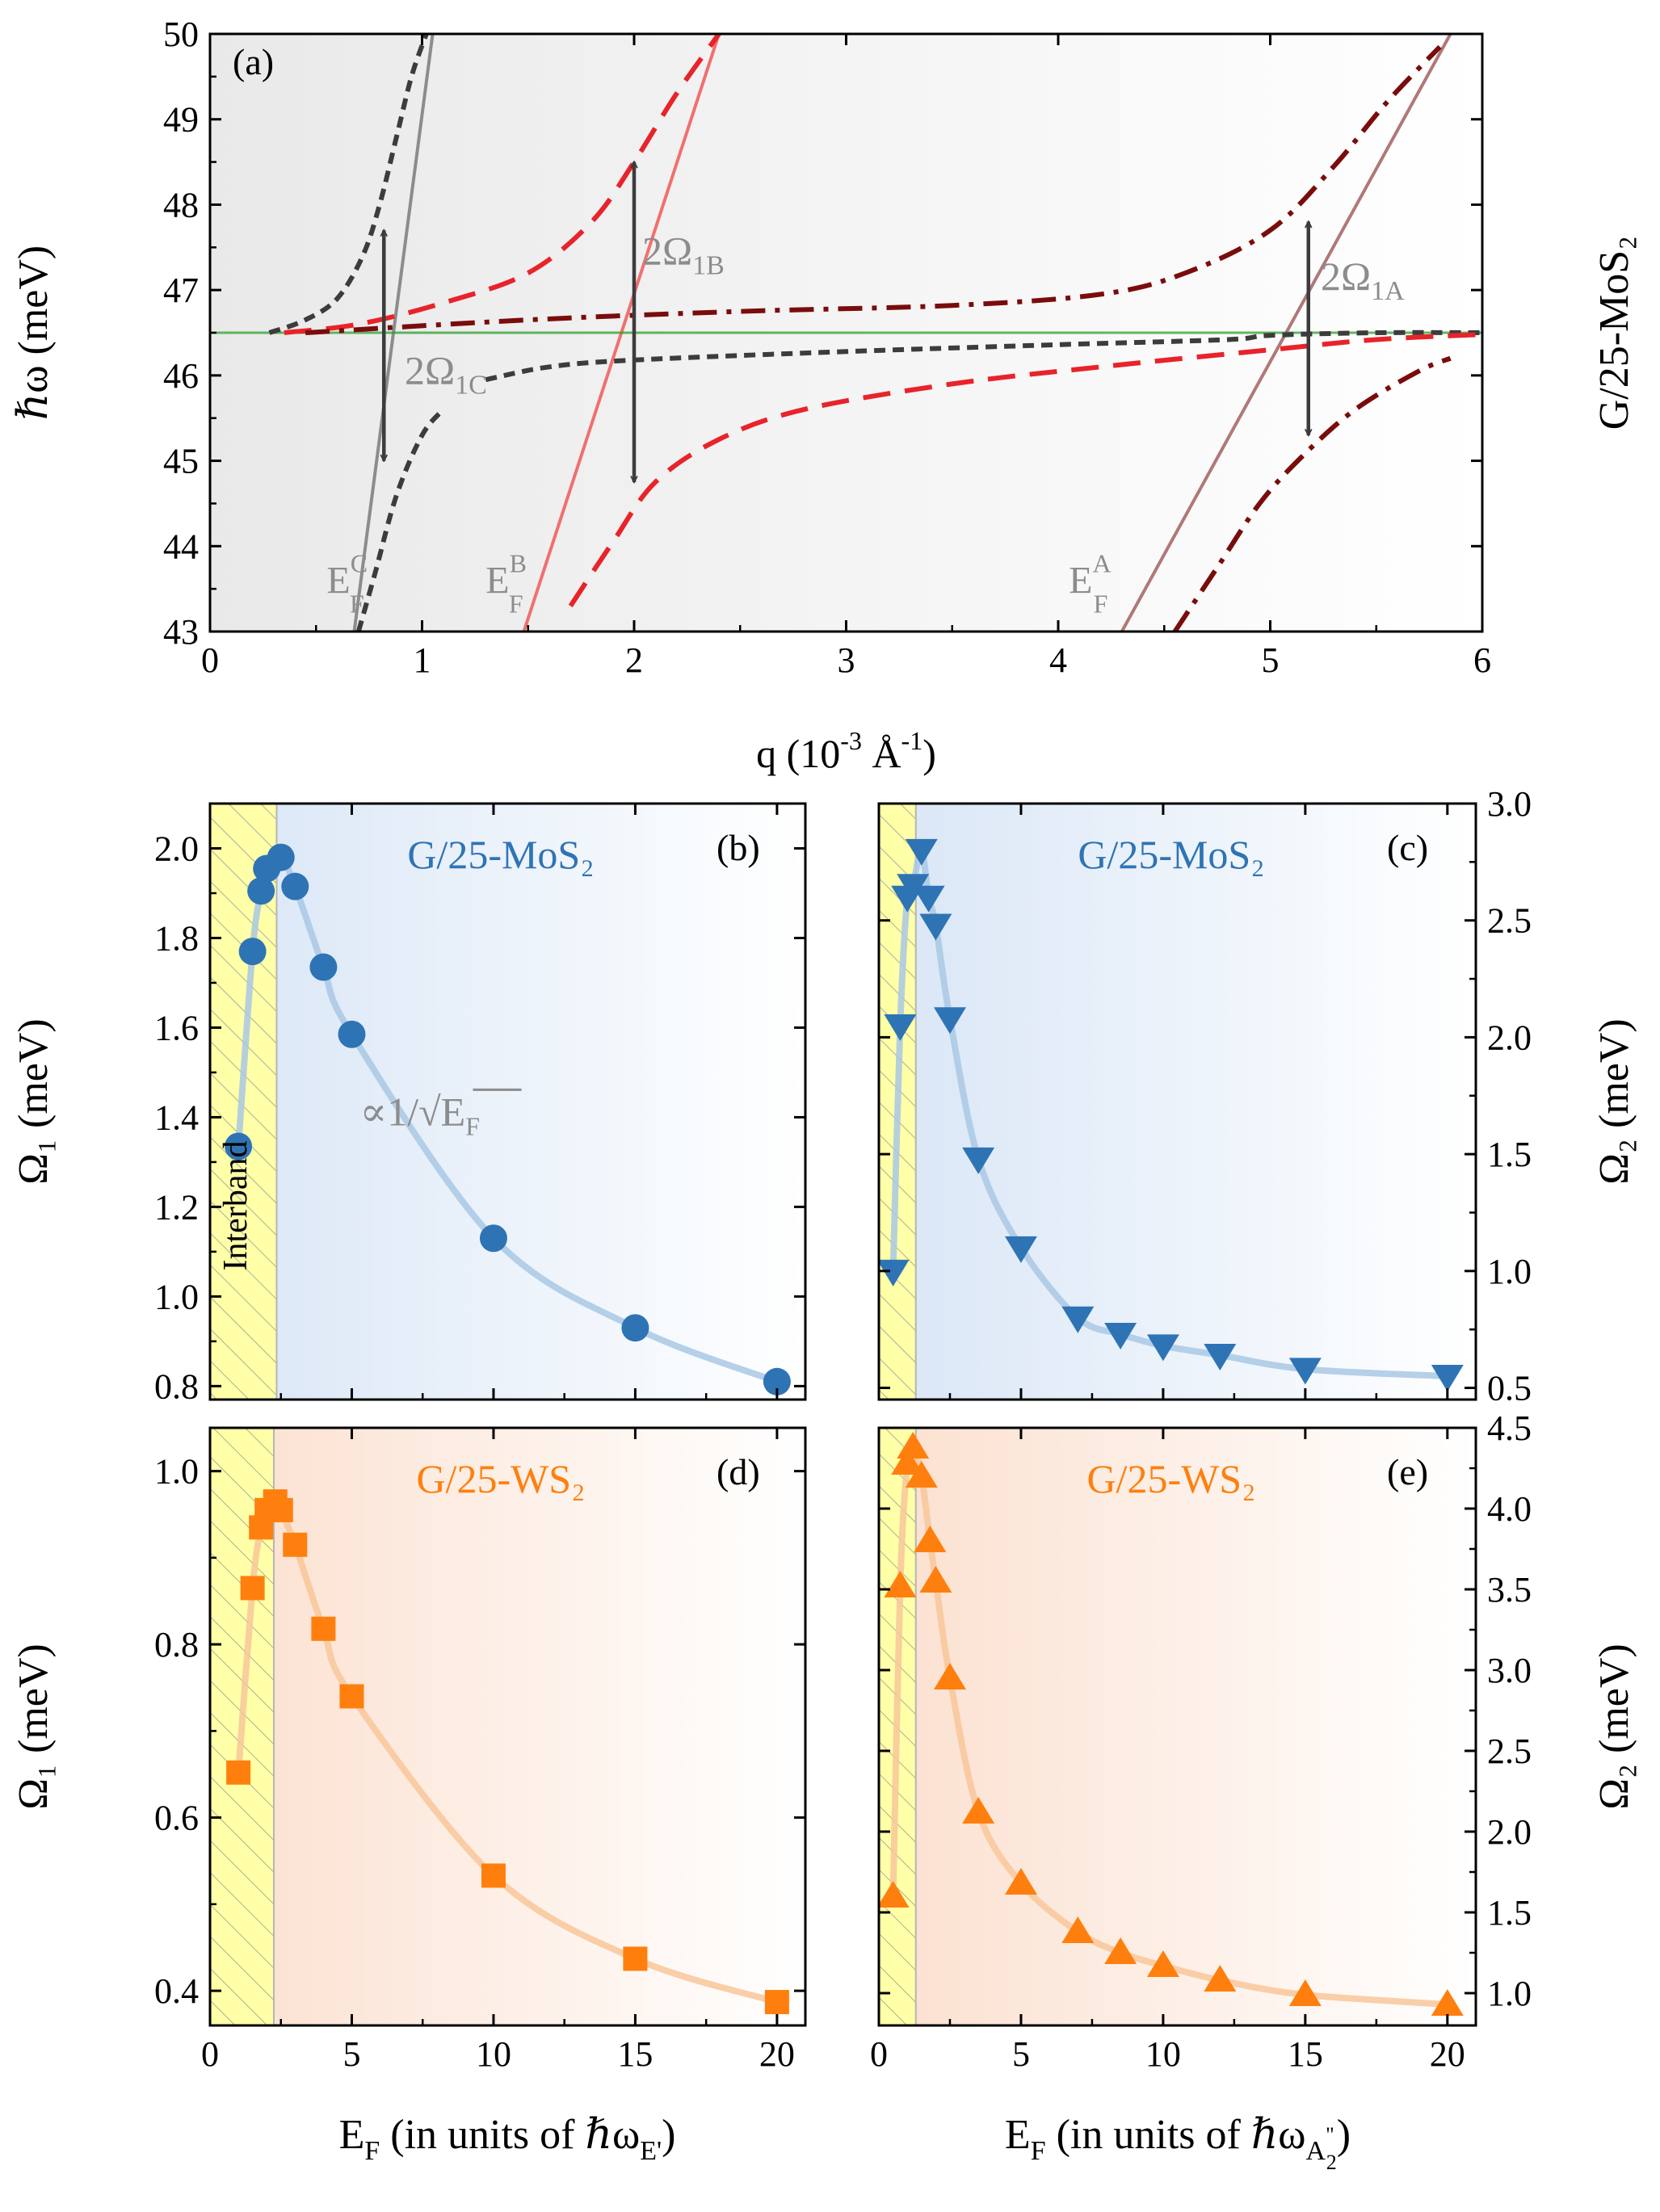 The width and height of the screenshot is (1660, 2212). I want to click on fermi-label-sup: B, so click(518, 563).